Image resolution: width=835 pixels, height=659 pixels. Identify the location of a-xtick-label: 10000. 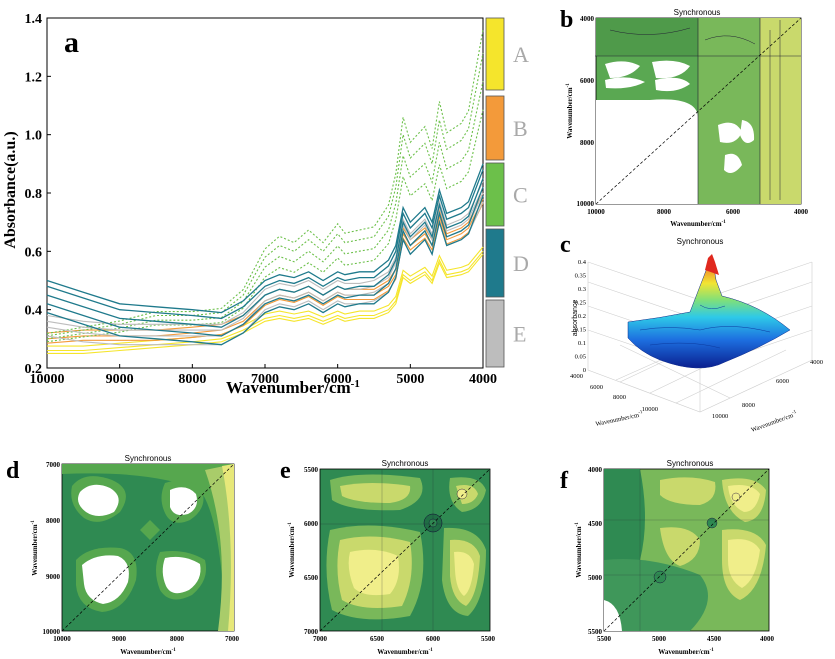
(47, 379).